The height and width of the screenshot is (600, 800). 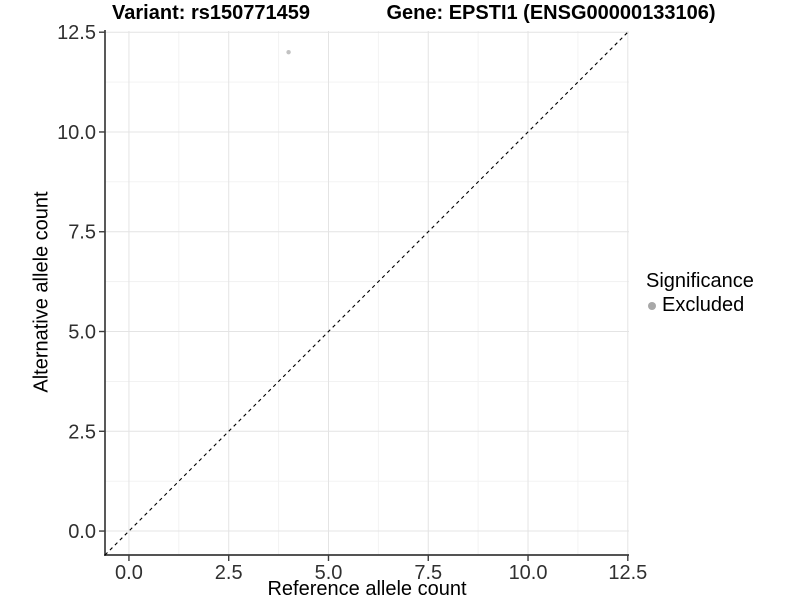 I want to click on legend-item-excluded: Excluded, so click(x=700, y=305).